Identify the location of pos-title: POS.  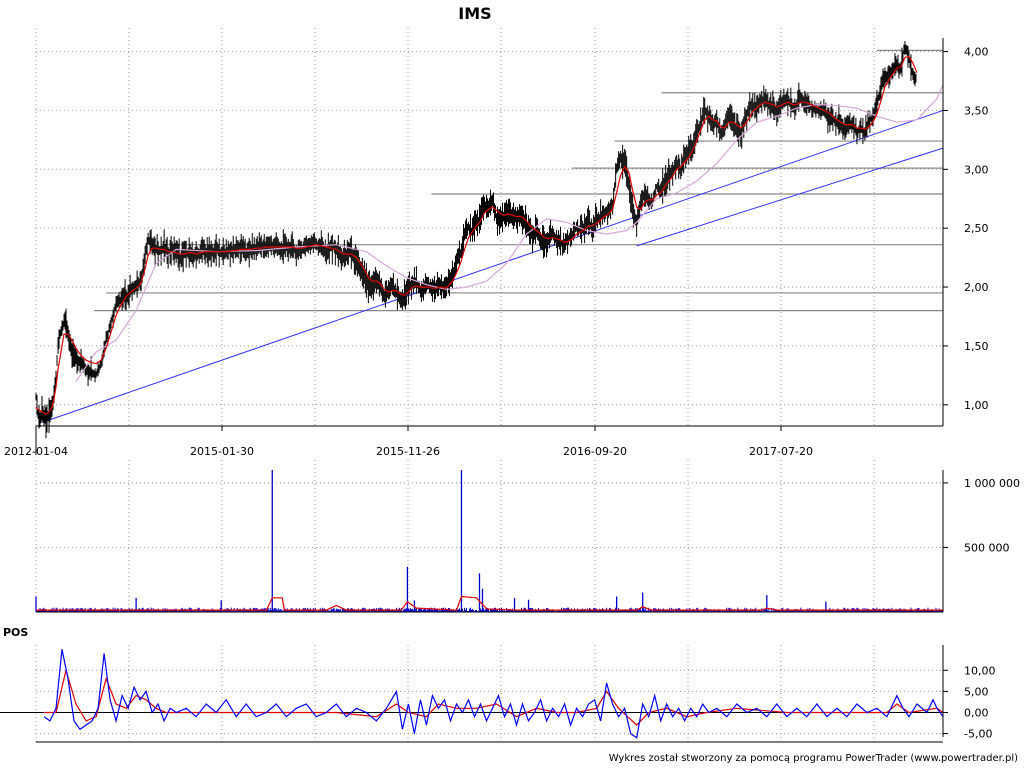
(15, 632).